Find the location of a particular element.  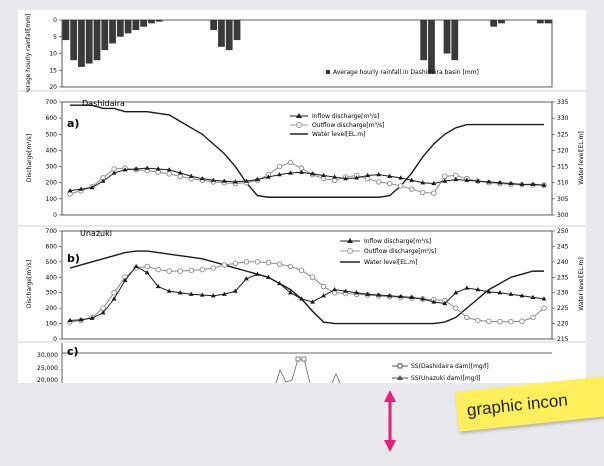

panel-c-label: c) is located at coordinates (73, 351).